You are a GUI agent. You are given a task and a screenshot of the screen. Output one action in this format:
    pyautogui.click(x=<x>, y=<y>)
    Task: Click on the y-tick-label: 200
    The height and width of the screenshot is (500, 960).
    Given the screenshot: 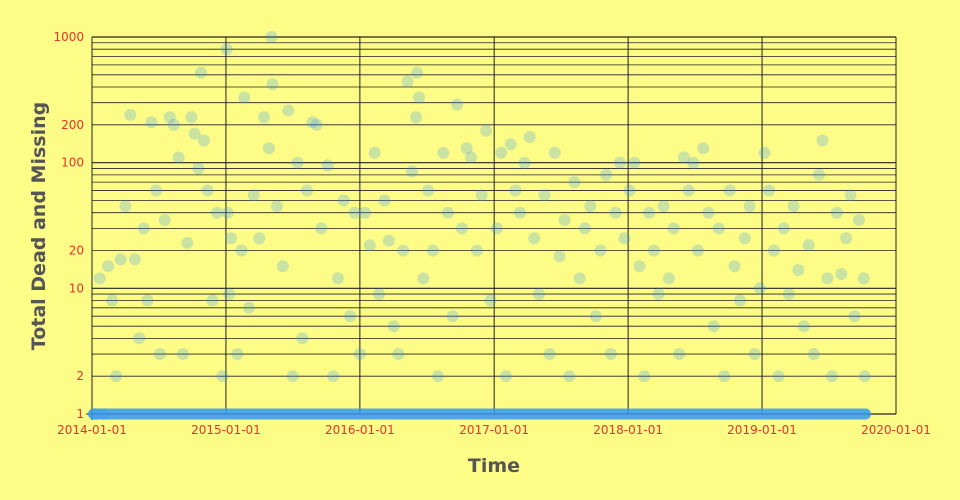 What is the action you would take?
    pyautogui.click(x=72, y=125)
    